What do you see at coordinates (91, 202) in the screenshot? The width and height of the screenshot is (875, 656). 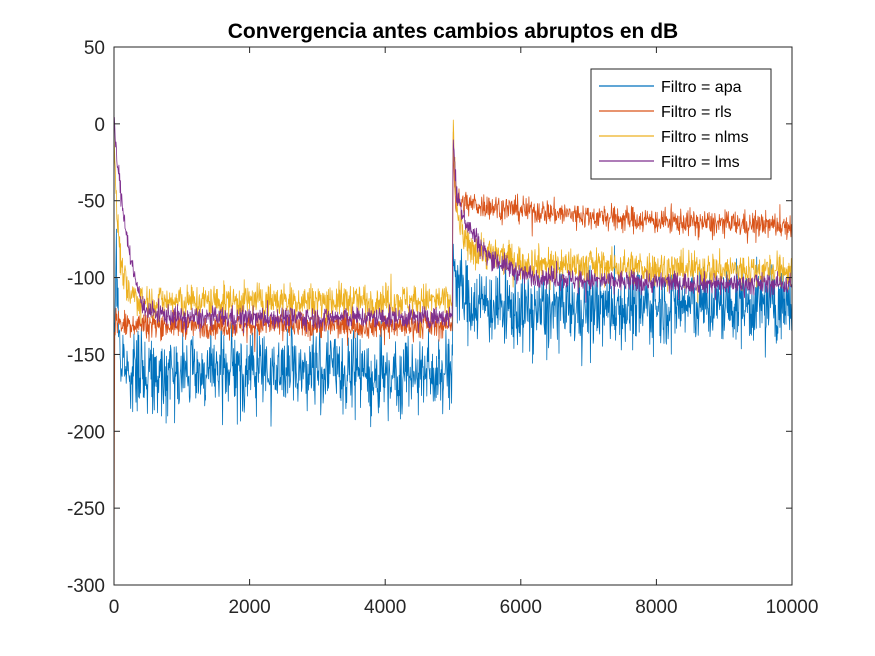 I see `y-tick-label: -50` at bounding box center [91, 202].